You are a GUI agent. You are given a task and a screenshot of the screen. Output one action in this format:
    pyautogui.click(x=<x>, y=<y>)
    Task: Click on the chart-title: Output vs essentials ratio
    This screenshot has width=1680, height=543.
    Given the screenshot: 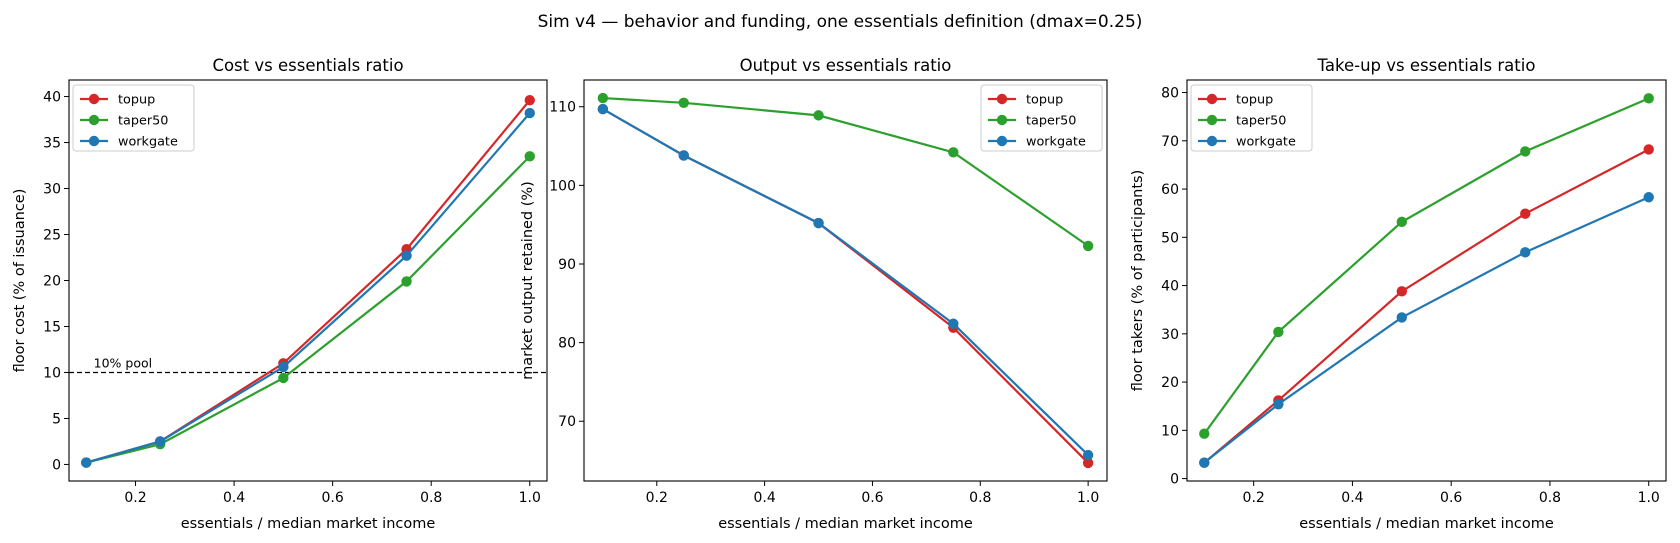 What is the action you would take?
    pyautogui.click(x=846, y=65)
    